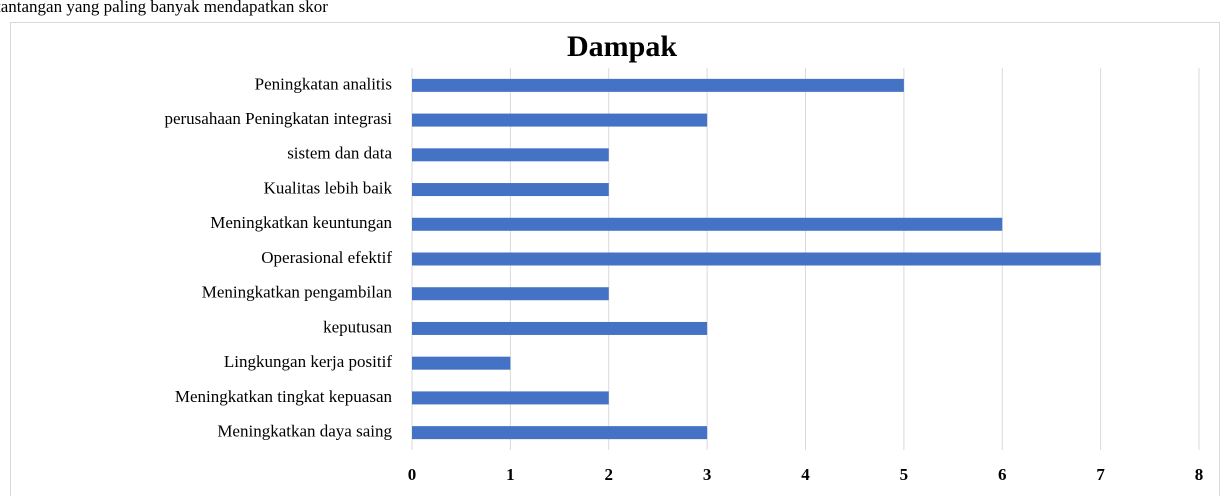 This screenshot has height=496, width=1224. I want to click on x-tick-label: 1, so click(510, 474).